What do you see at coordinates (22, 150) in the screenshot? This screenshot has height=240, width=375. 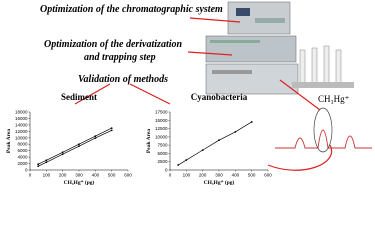 I see `y-tick-label: 6000` at bounding box center [22, 150].